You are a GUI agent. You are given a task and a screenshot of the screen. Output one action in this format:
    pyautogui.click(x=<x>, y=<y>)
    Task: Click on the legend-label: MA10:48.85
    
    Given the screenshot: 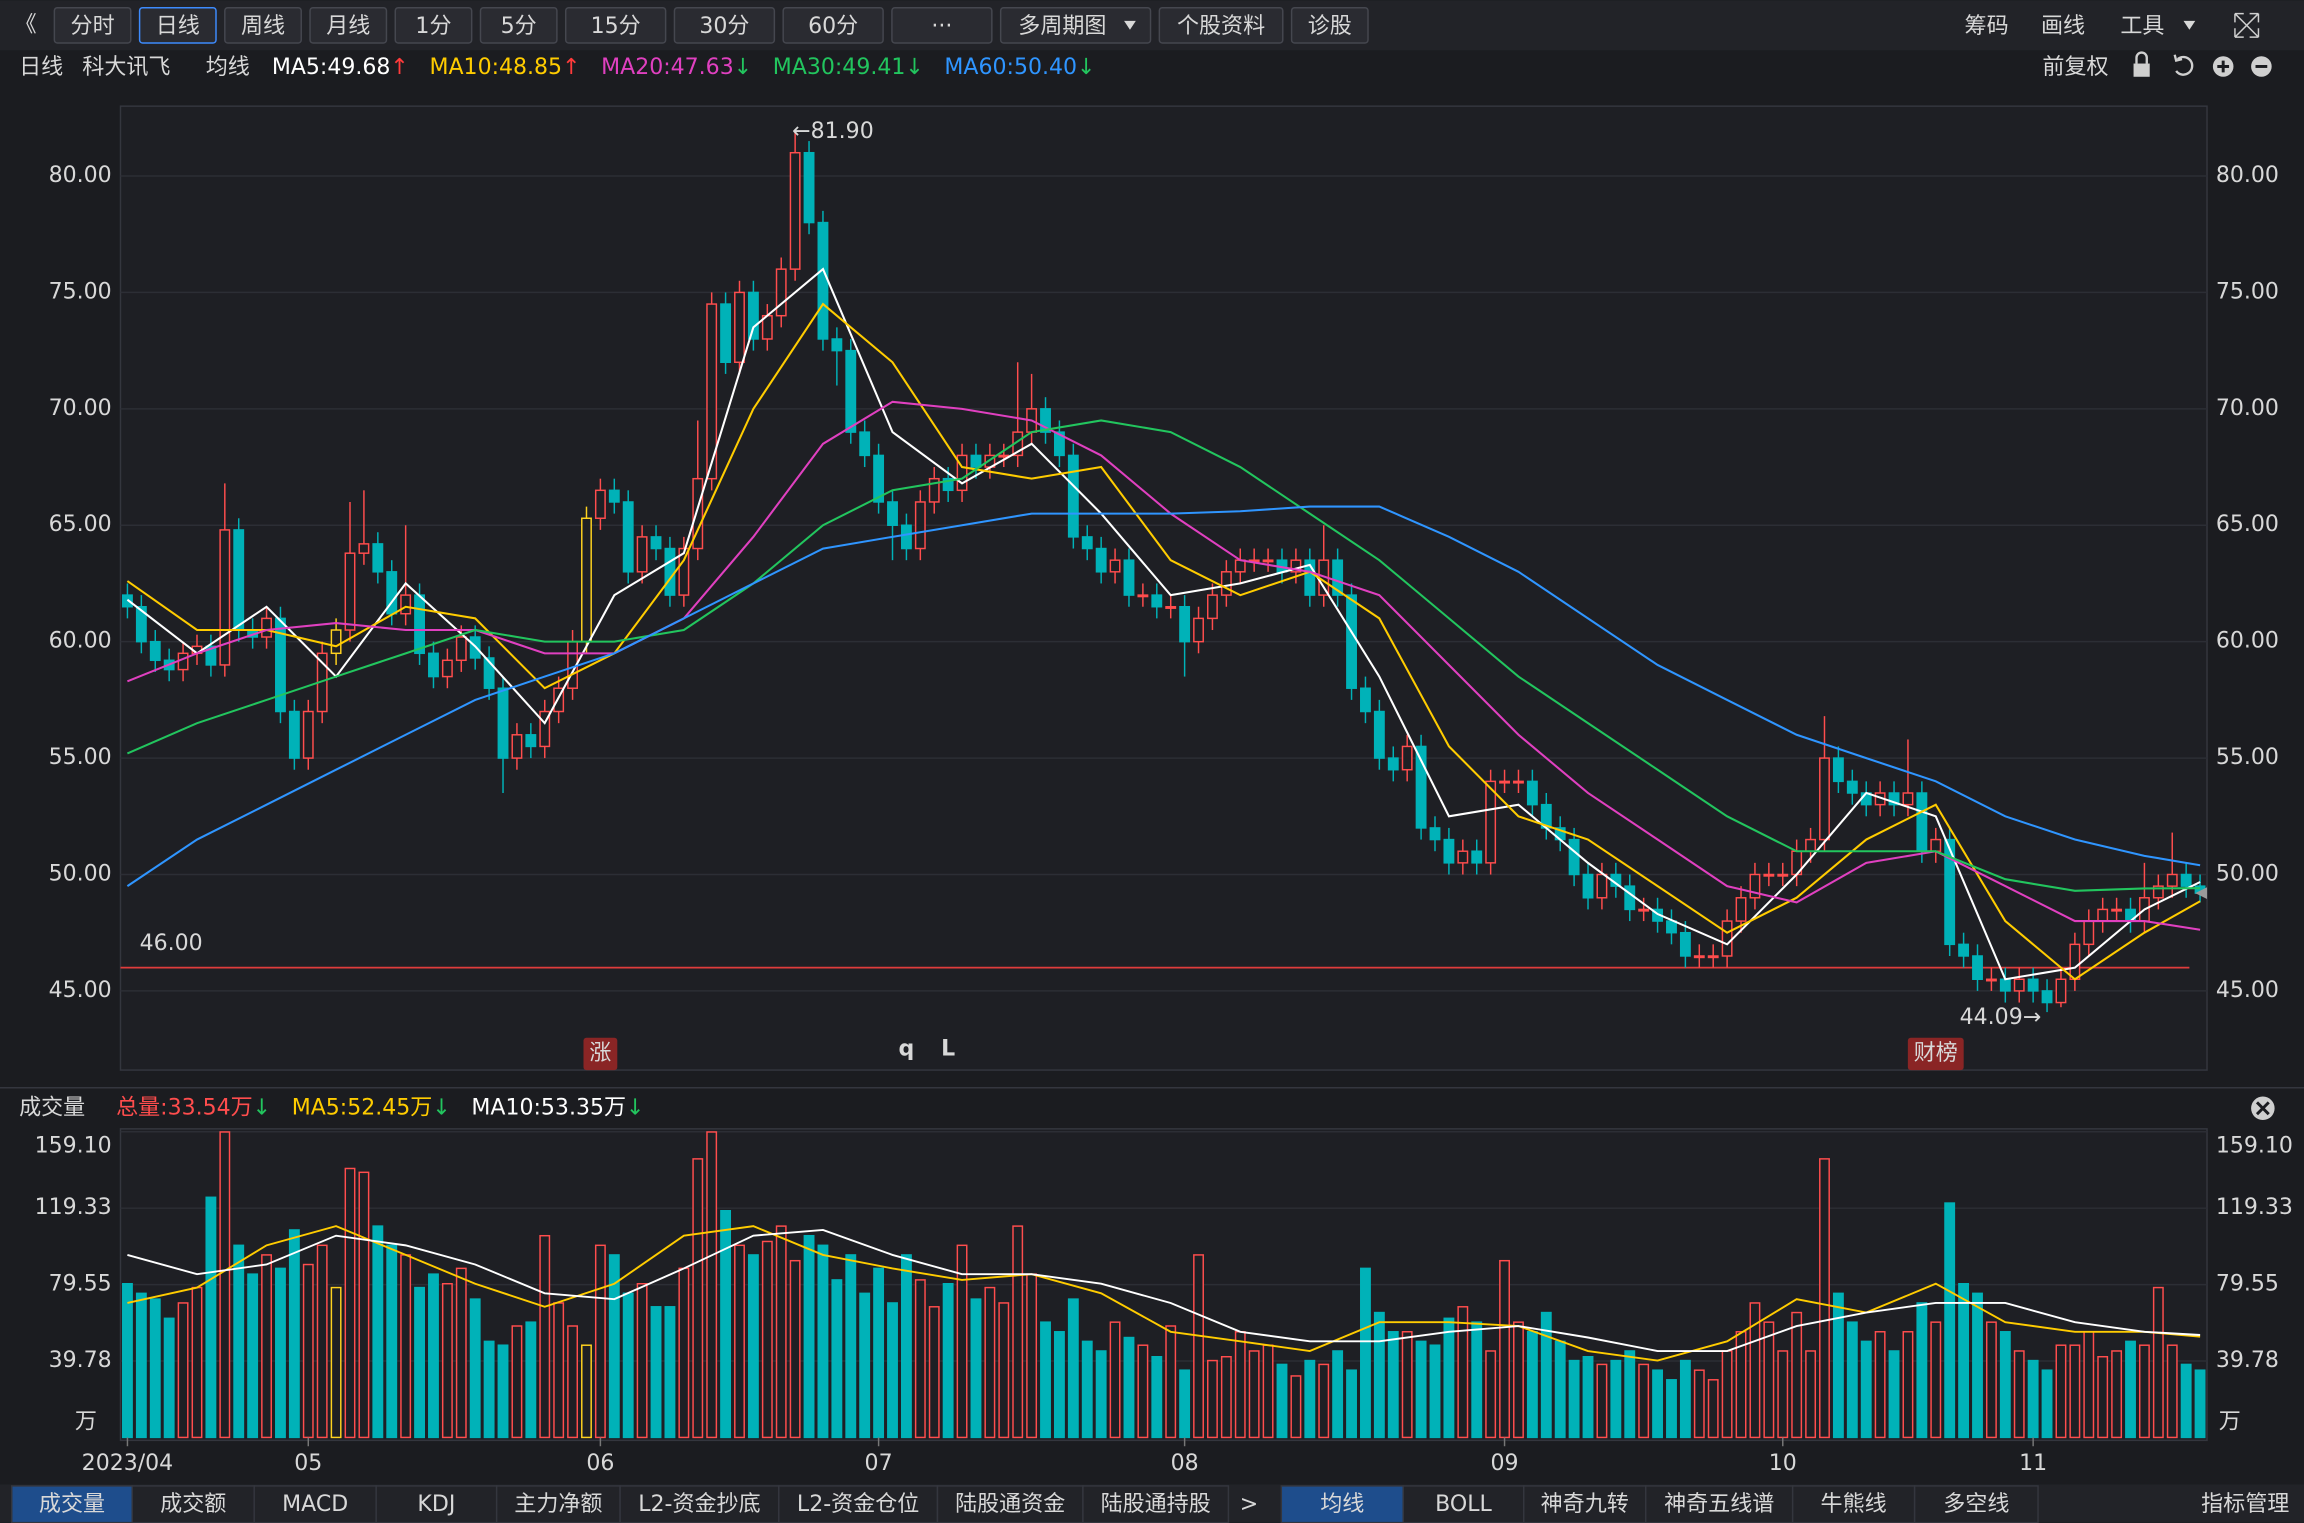 What is the action you would take?
    pyautogui.click(x=495, y=67)
    